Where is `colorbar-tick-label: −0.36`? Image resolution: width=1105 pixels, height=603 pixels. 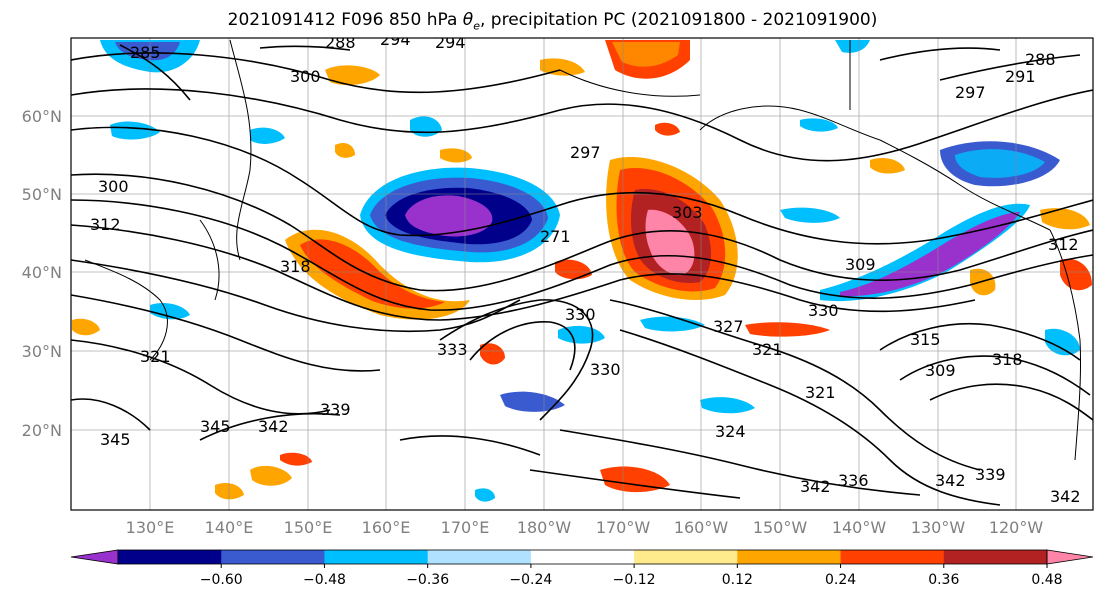
colorbar-tick-label: −0.36 is located at coordinates (427, 580).